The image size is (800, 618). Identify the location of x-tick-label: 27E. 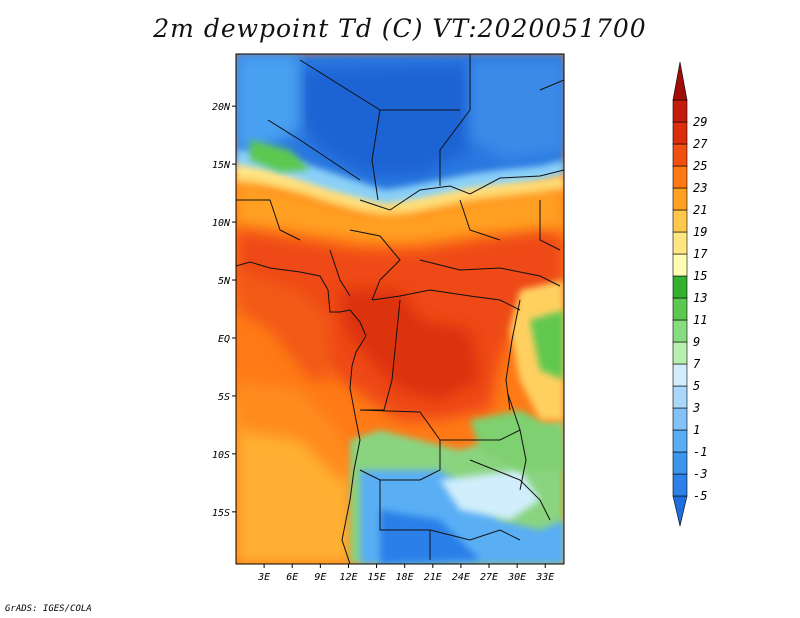
(489, 577).